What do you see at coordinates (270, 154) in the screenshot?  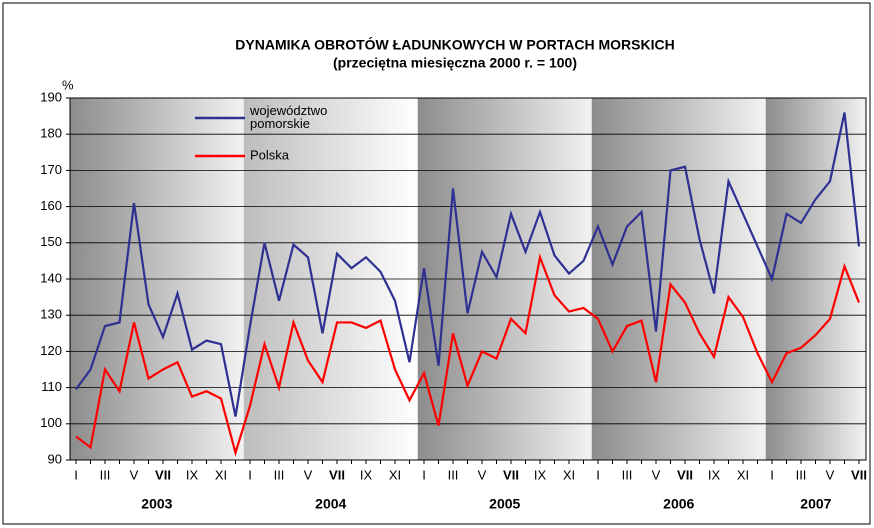 I see `legend-label: Polska` at bounding box center [270, 154].